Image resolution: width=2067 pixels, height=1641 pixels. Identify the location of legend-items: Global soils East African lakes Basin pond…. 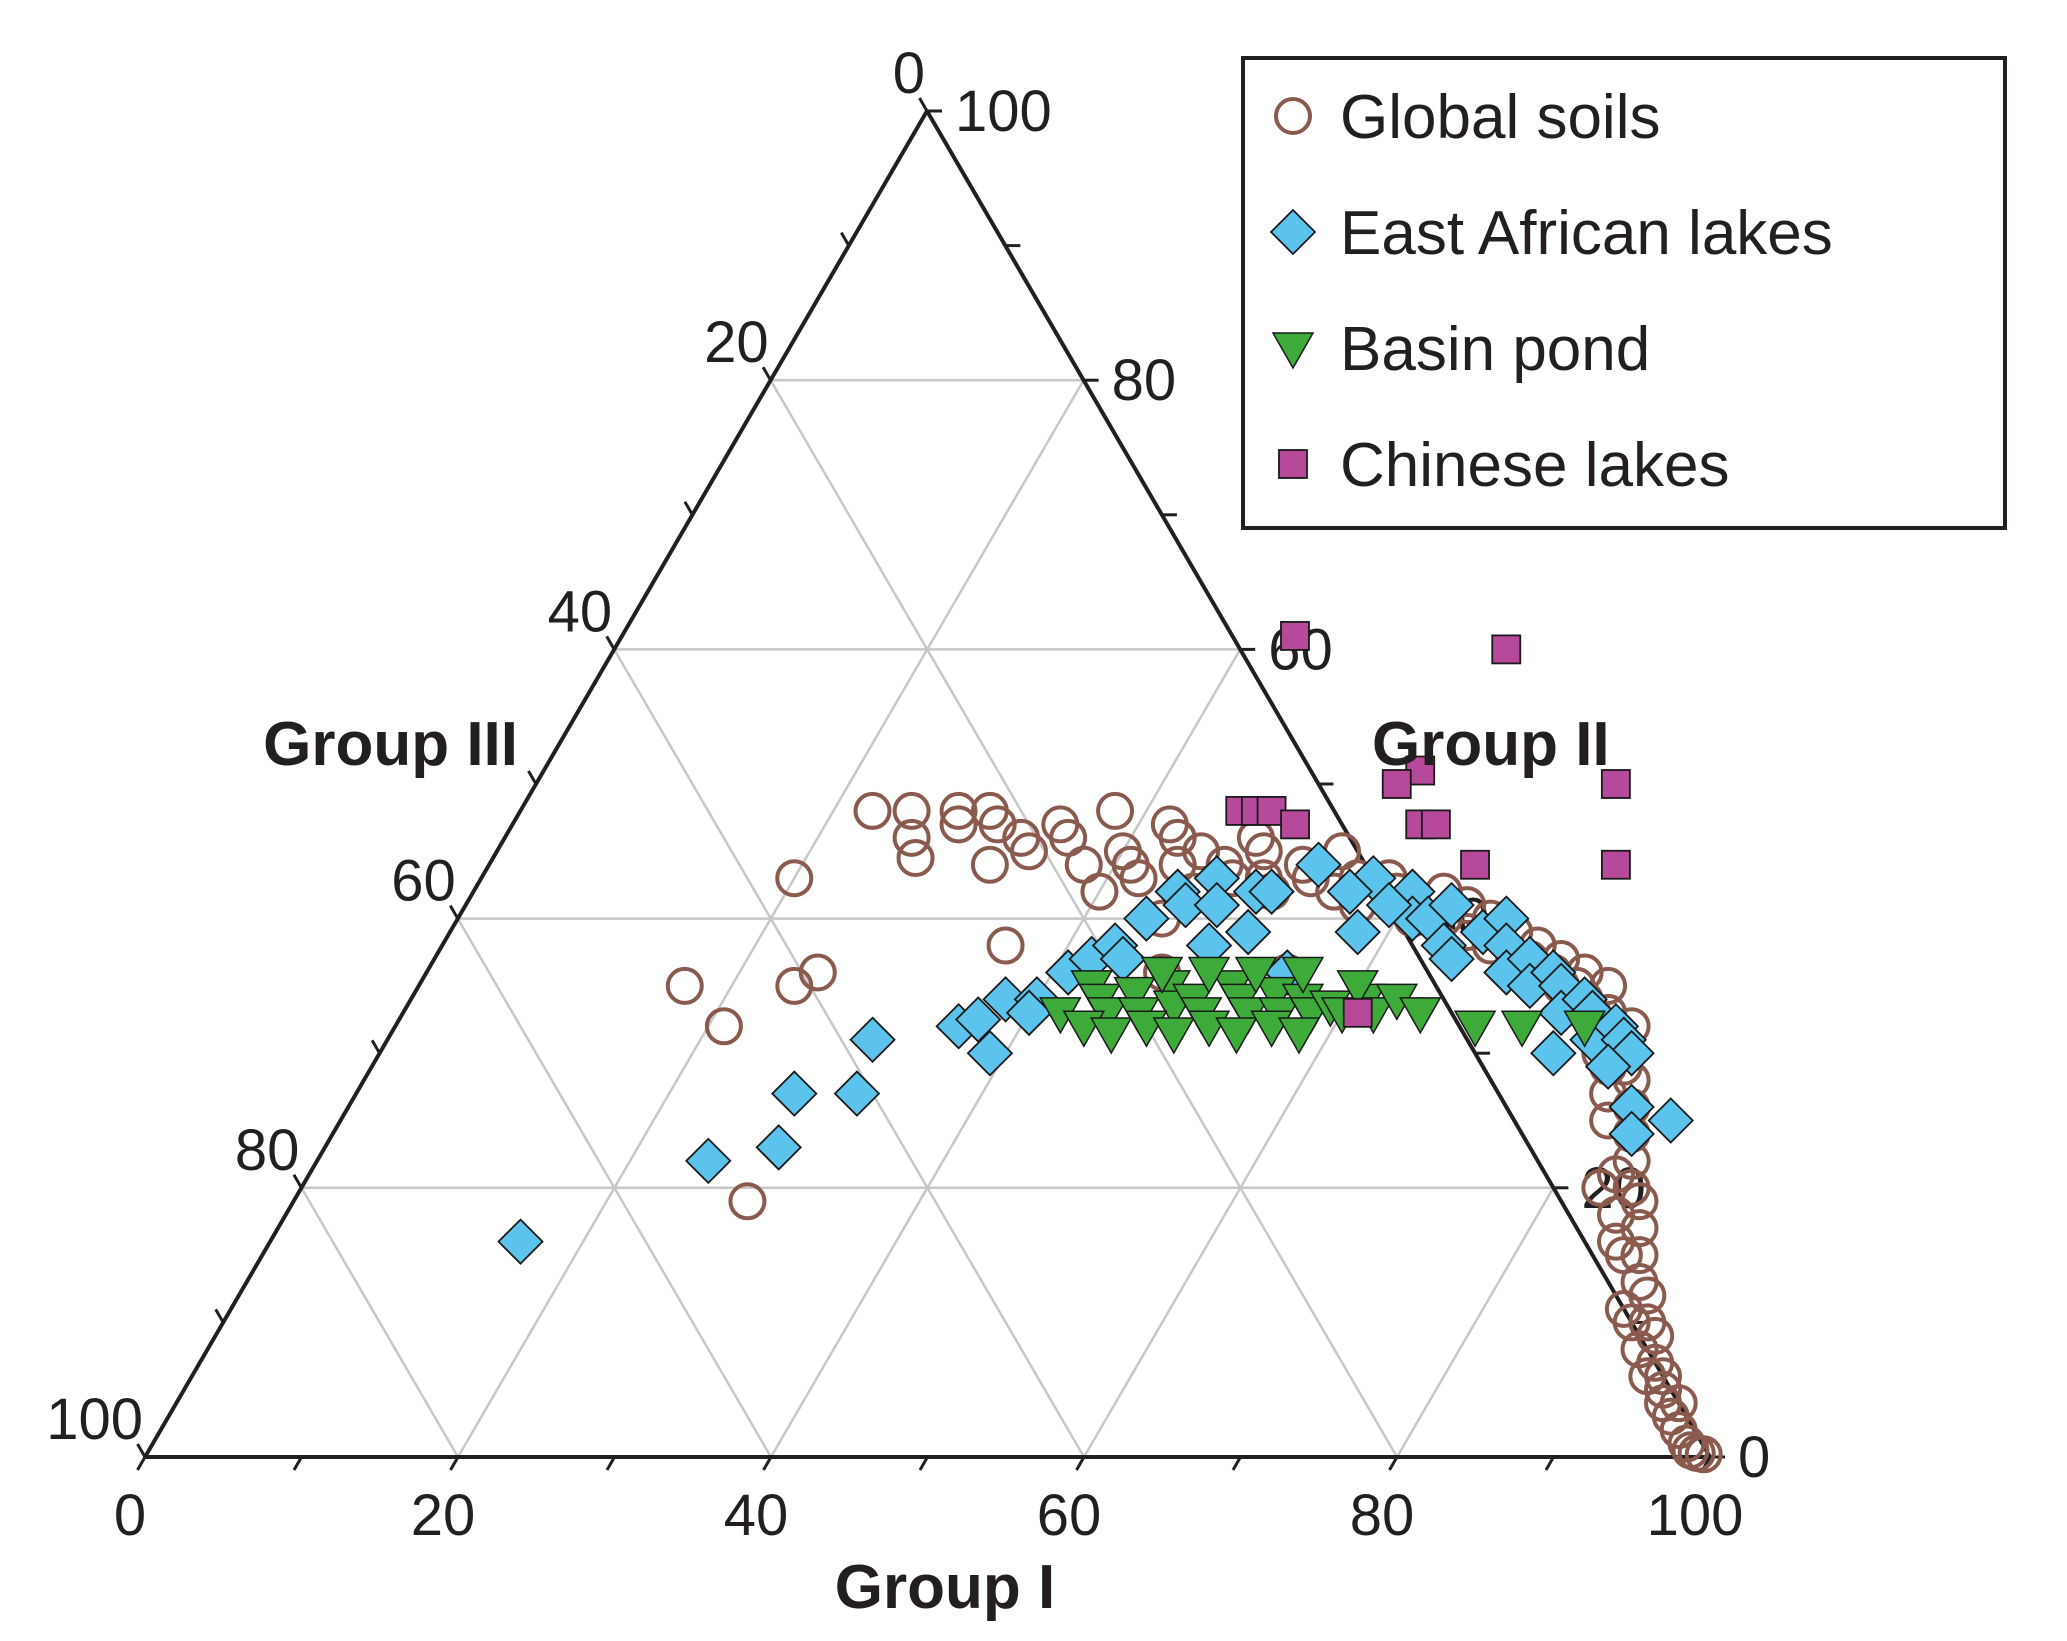
(1551, 291).